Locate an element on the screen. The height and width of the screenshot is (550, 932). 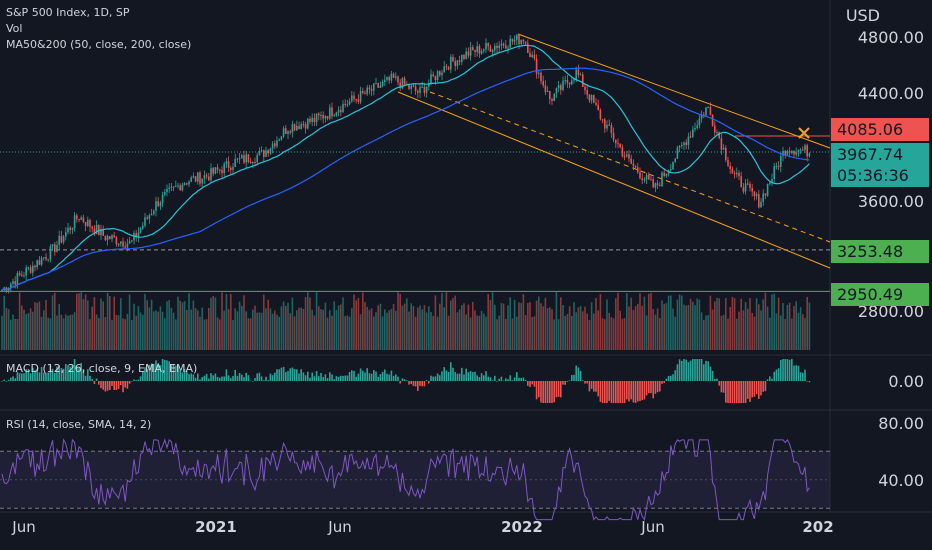
legend-macd: MACD (12, 26, close, 9, EMA, EMA) is located at coordinates (102, 368).